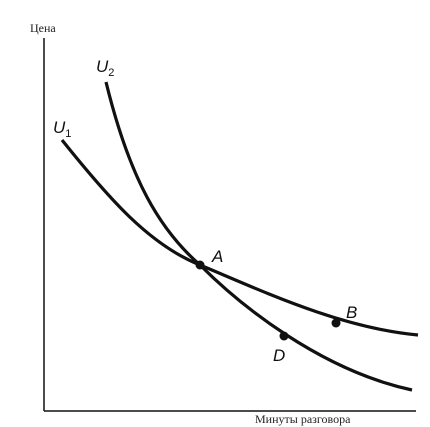 This screenshot has width=430, height=427. I want to click on curve-u1-label: U1, so click(62, 129).